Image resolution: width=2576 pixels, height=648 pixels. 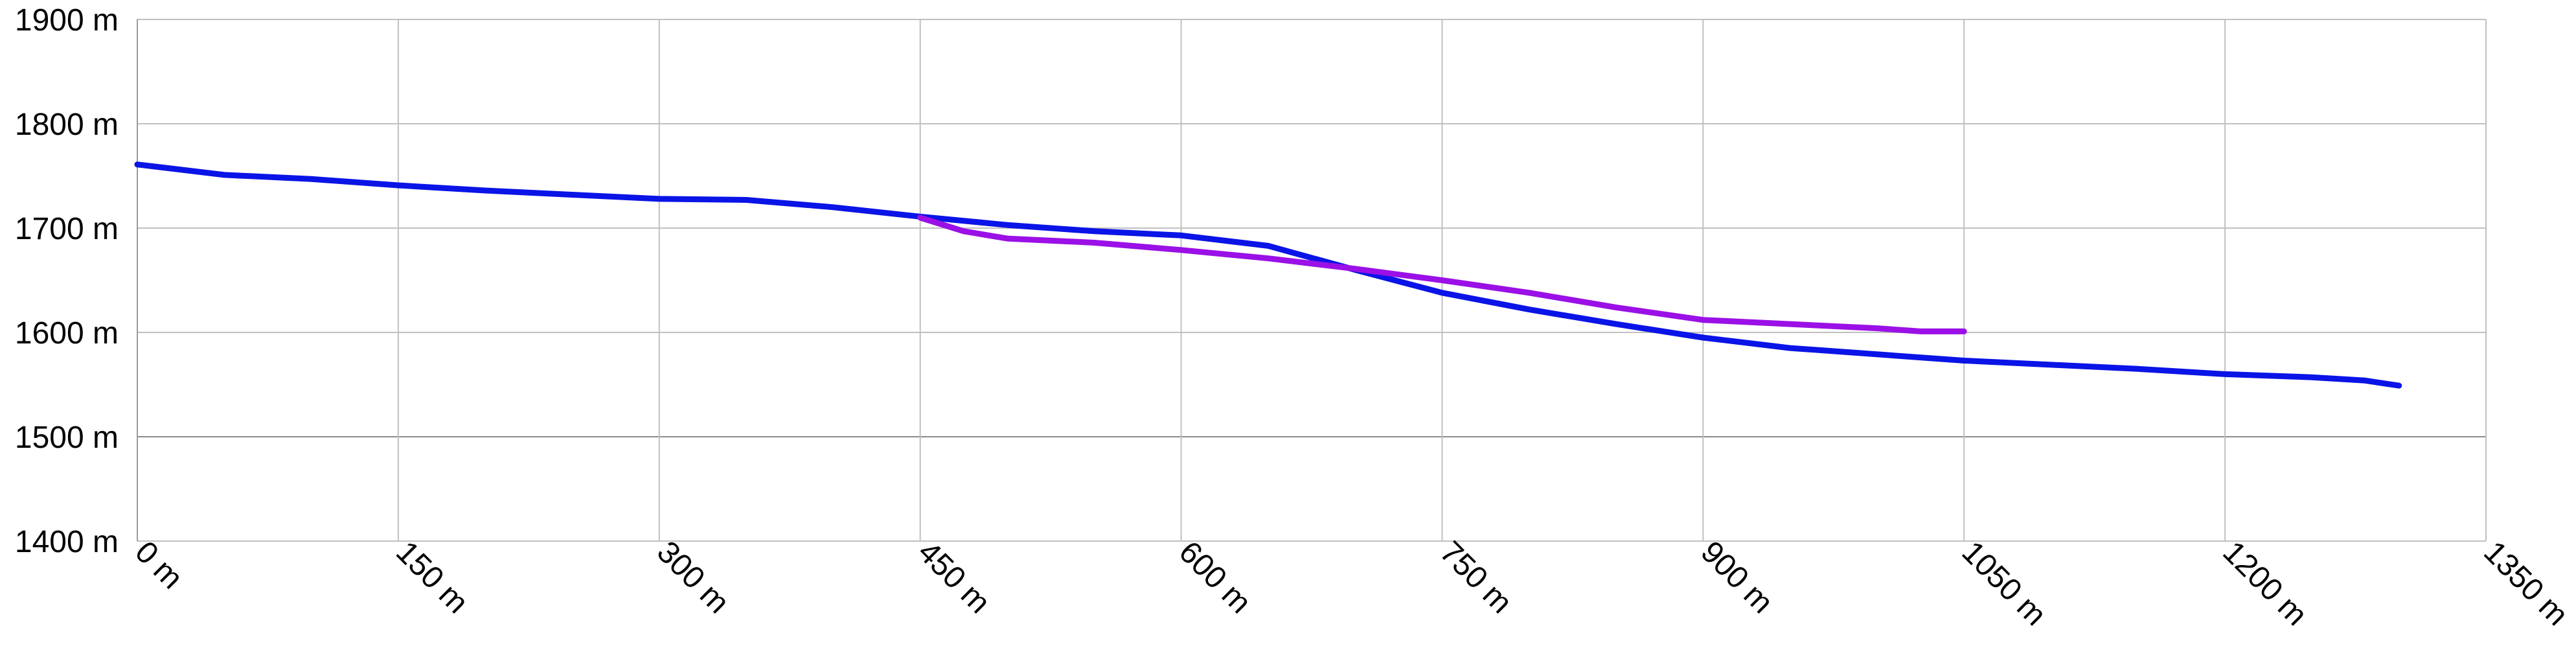 What do you see at coordinates (432, 577) in the screenshot?
I see `x-tick-label: 150 m` at bounding box center [432, 577].